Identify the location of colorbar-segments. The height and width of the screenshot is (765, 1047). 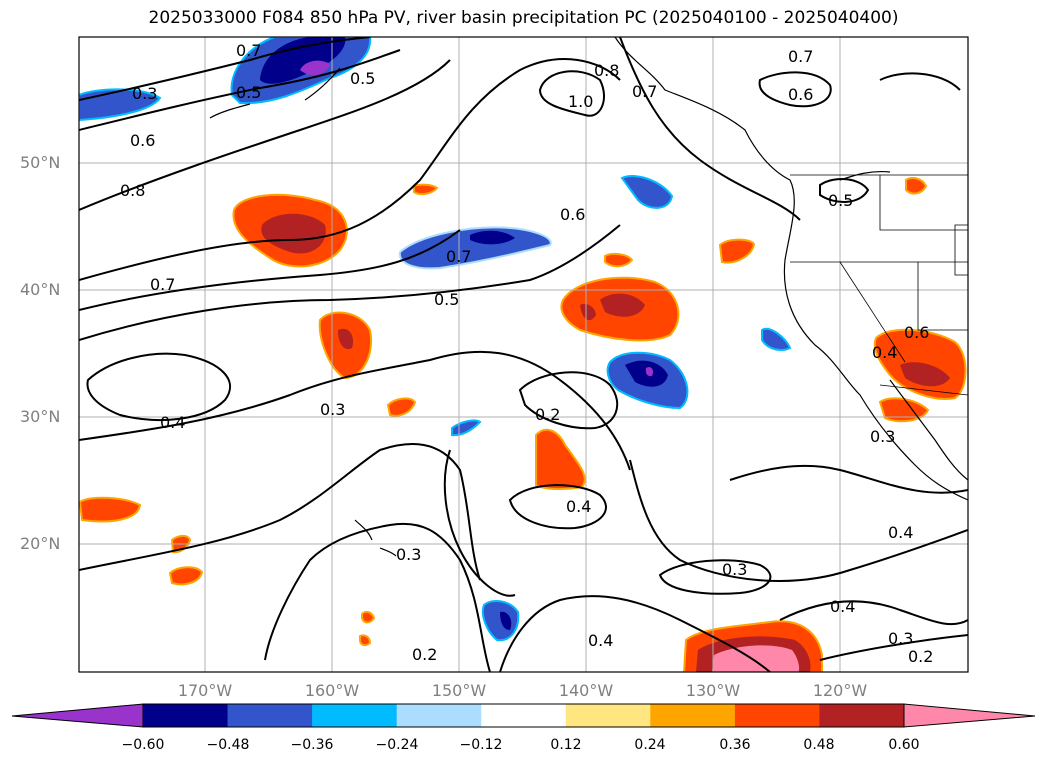
(524, 715).